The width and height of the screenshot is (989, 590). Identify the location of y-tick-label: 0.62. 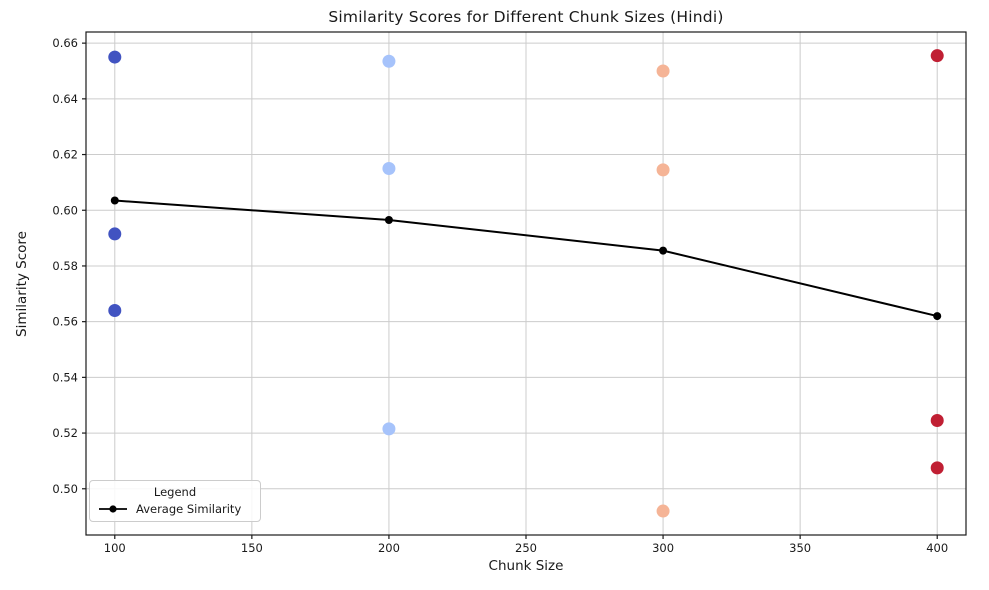
(65, 155).